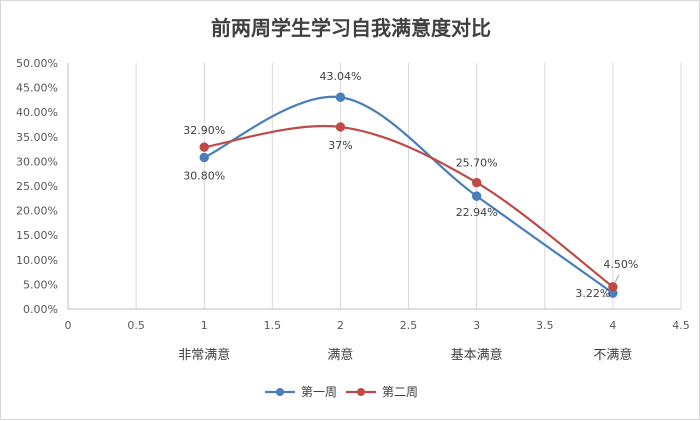 Image resolution: width=700 pixels, height=421 pixels. What do you see at coordinates (477, 163) in the screenshot?
I see `data-label: 25.70%` at bounding box center [477, 163].